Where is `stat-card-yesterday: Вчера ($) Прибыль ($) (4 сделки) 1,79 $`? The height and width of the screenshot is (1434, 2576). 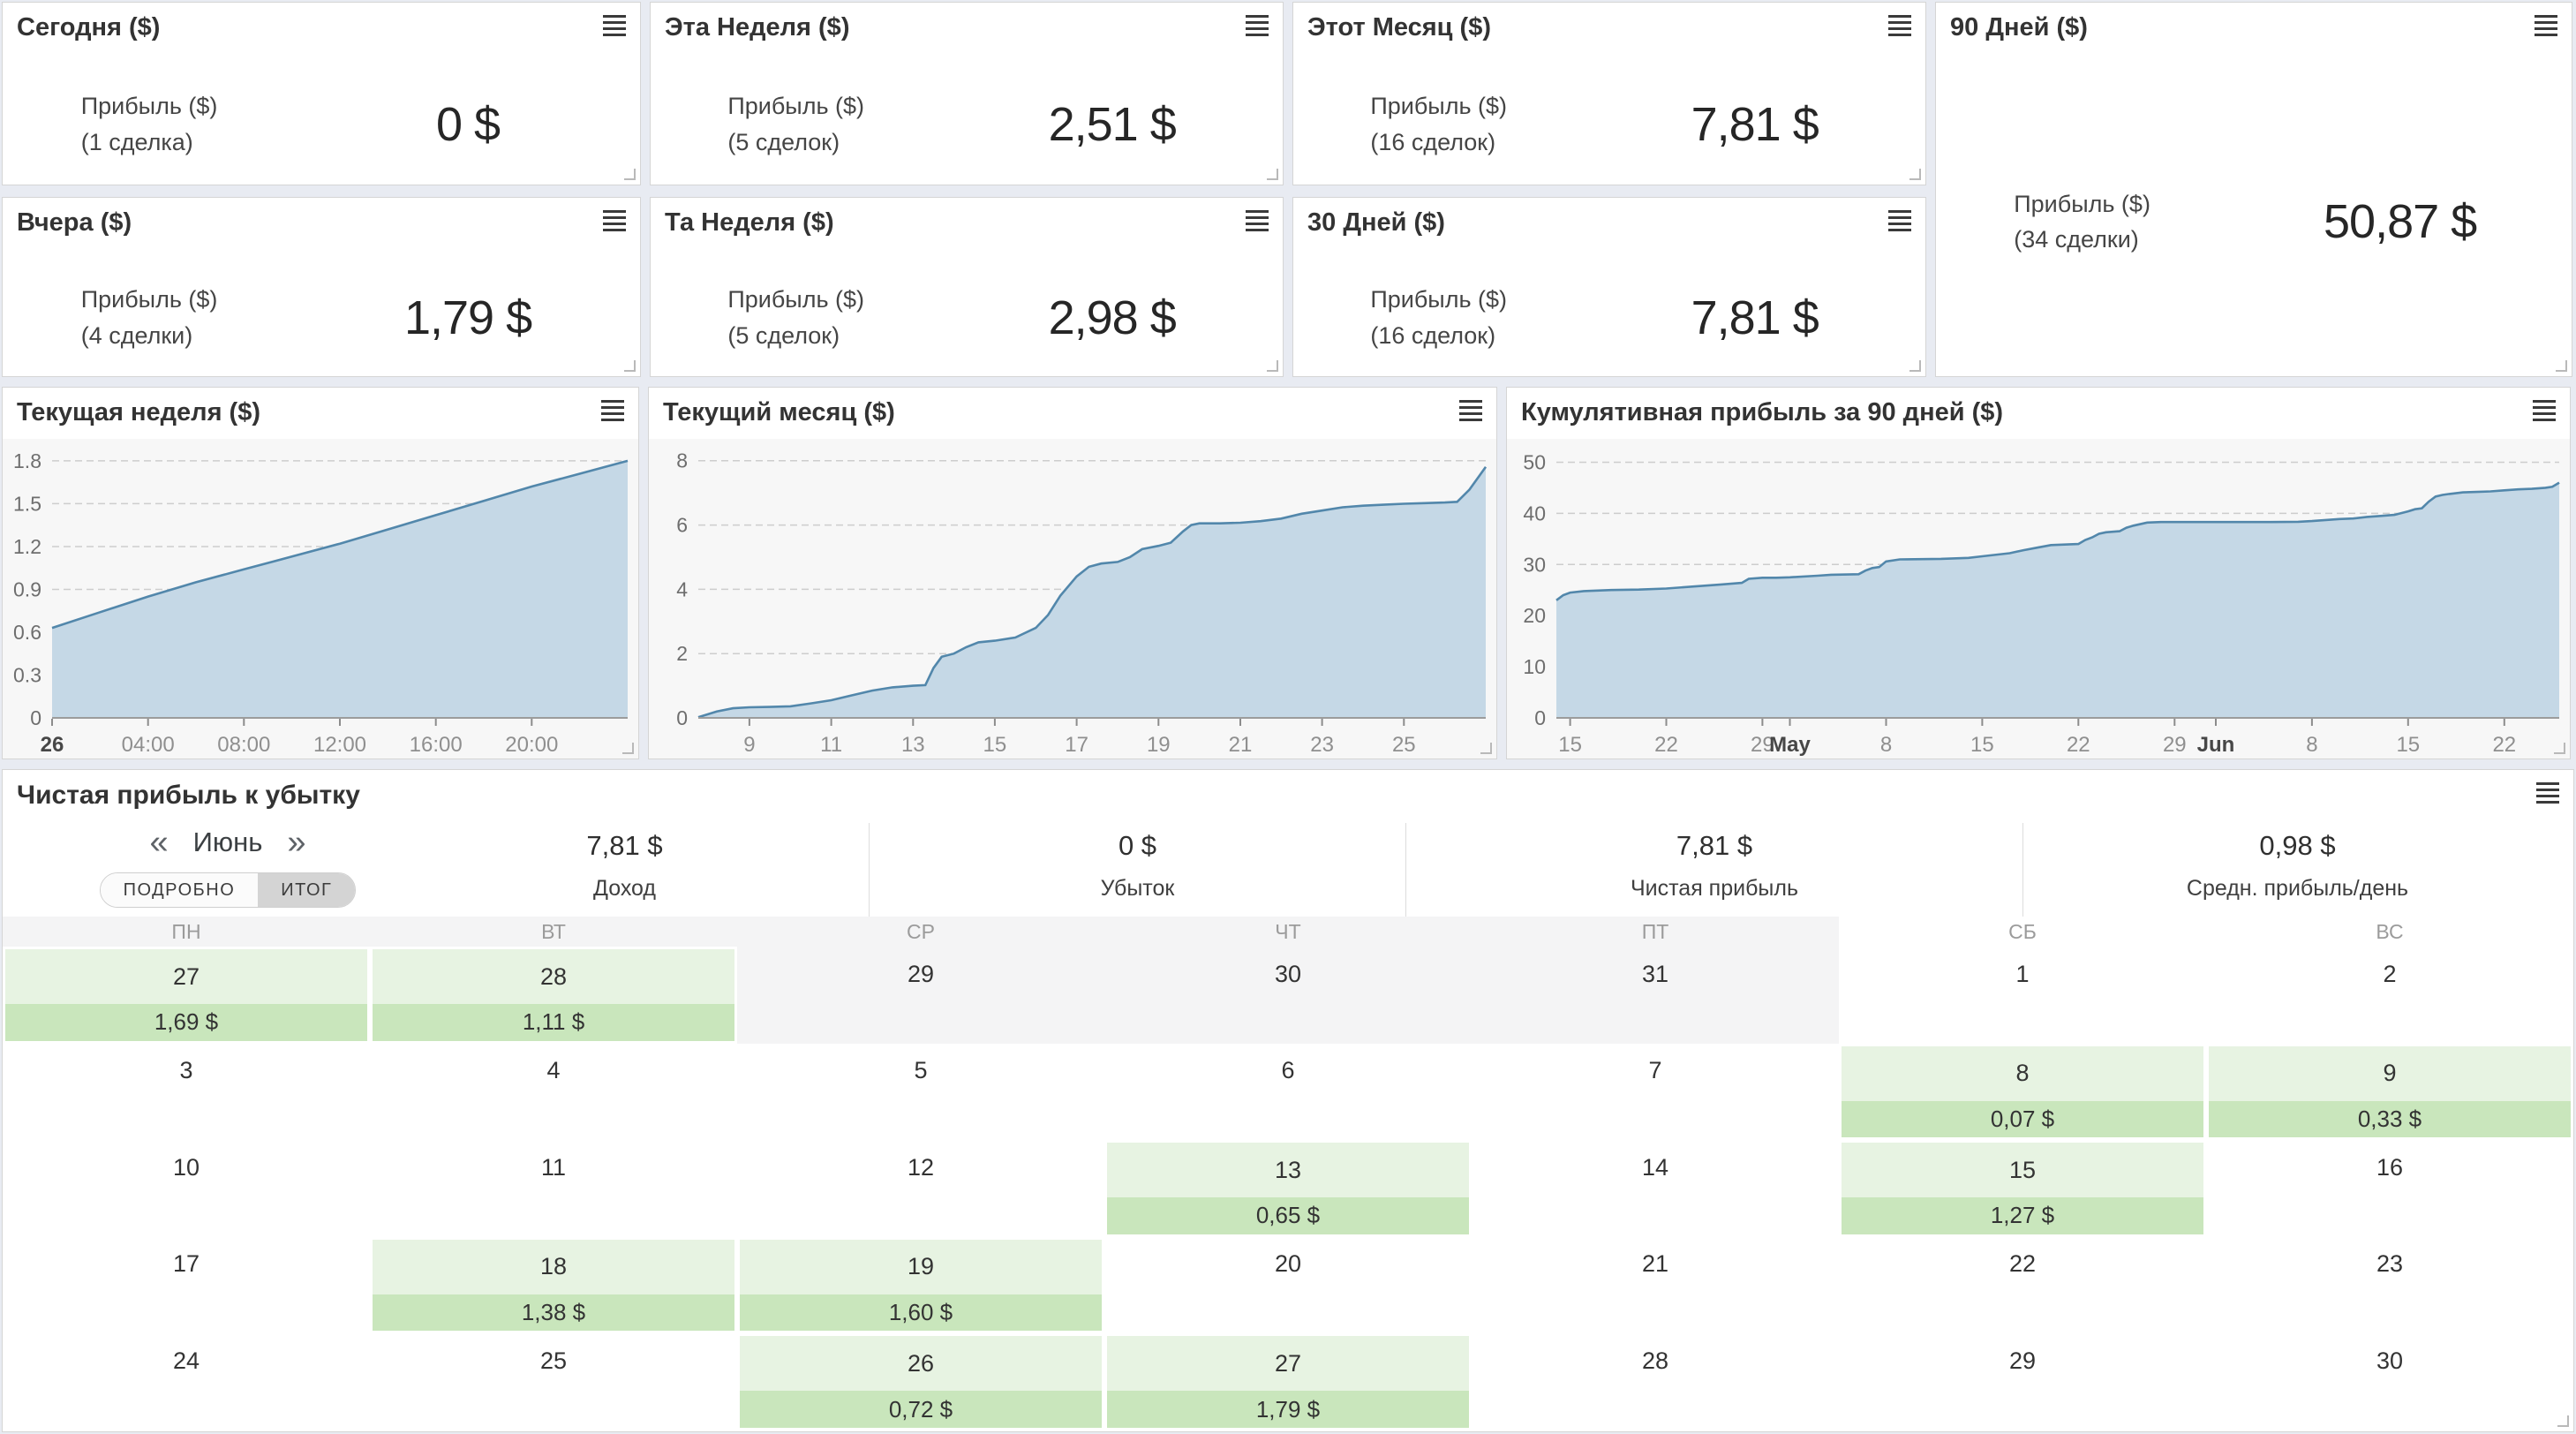 stat-card-yesterday: Вчера ($) Прибыль ($) (4 сделки) 1,79 $ is located at coordinates (322, 287).